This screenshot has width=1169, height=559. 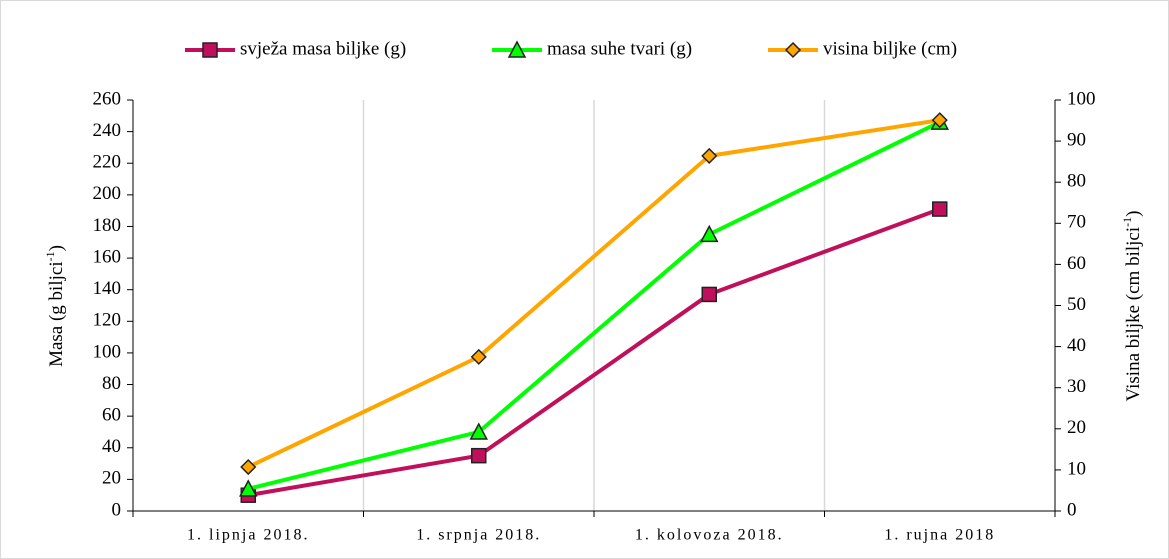 What do you see at coordinates (56, 248) in the screenshot?
I see `y-label-end: )` at bounding box center [56, 248].